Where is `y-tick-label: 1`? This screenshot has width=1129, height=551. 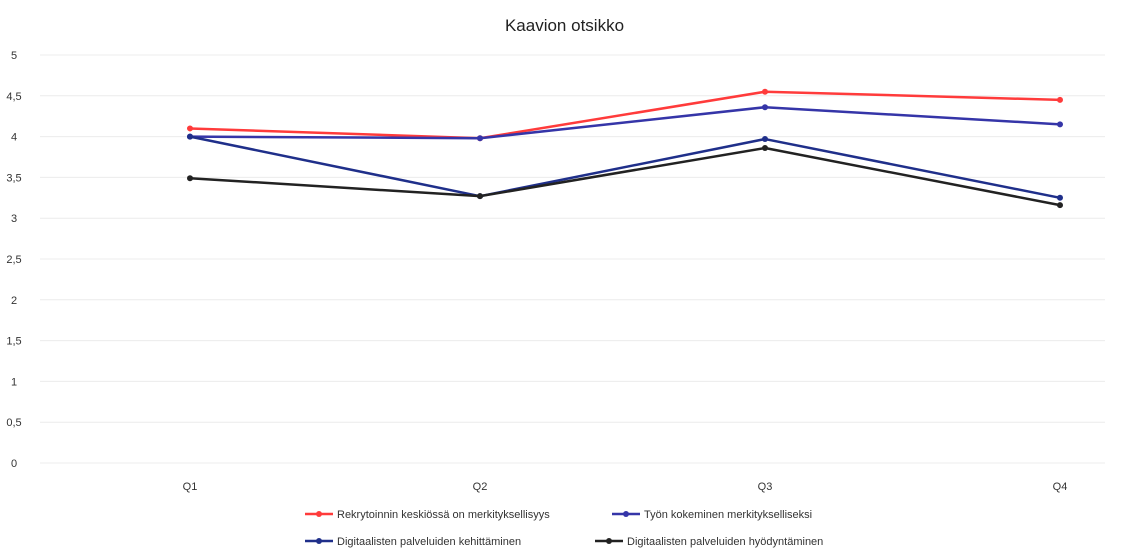
y-tick-label: 1 is located at coordinates (14, 382).